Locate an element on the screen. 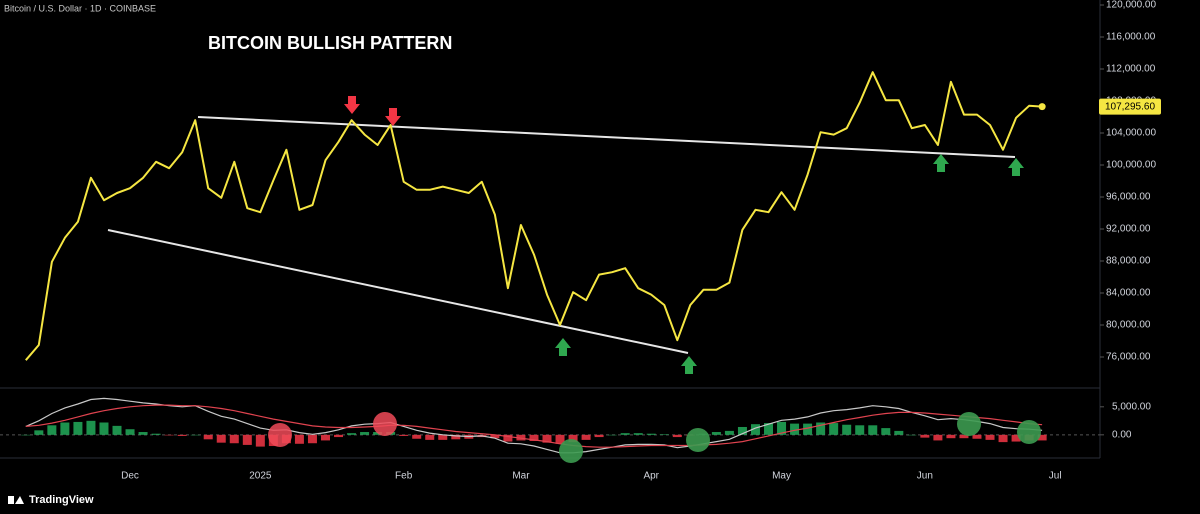 The height and width of the screenshot is (514, 1200). price-tag is located at coordinates (1130, 106).